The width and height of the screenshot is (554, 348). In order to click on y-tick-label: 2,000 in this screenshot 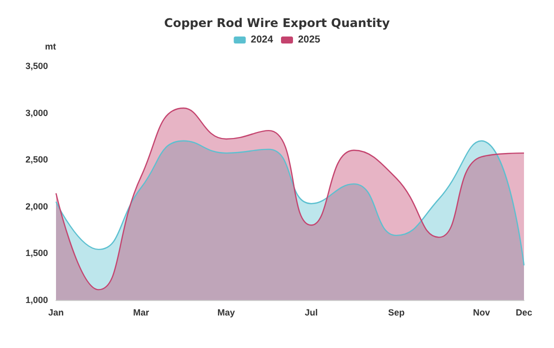, I will do `click(36, 206)`.